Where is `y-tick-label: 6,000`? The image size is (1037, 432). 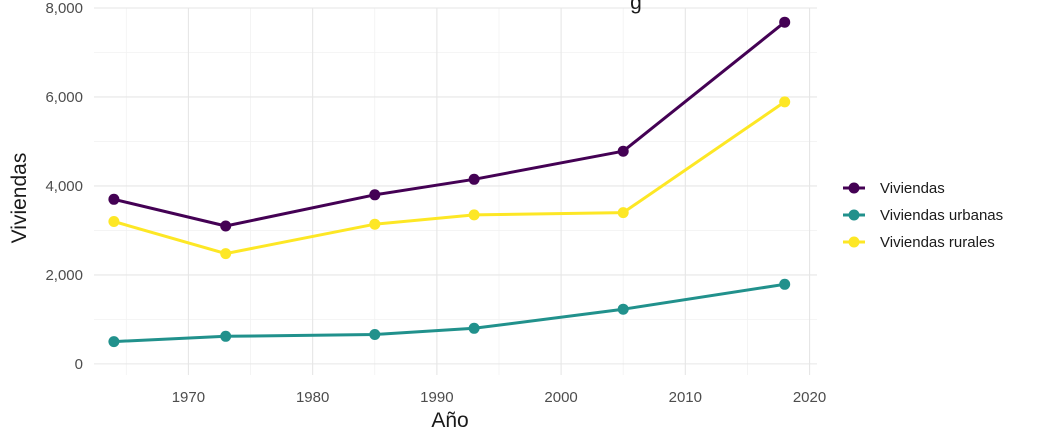
y-tick-label: 6,000 is located at coordinates (64, 97).